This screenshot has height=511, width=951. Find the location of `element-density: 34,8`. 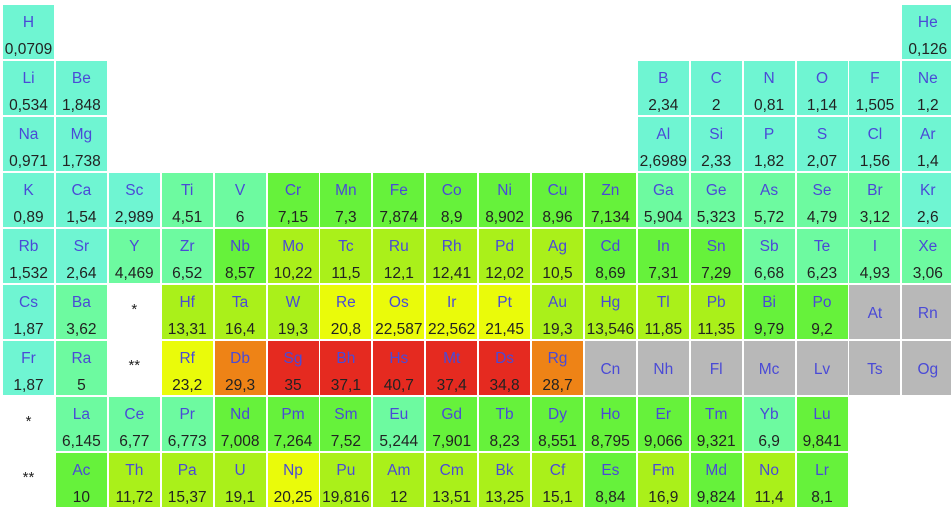

element-density: 34,8 is located at coordinates (504, 385).